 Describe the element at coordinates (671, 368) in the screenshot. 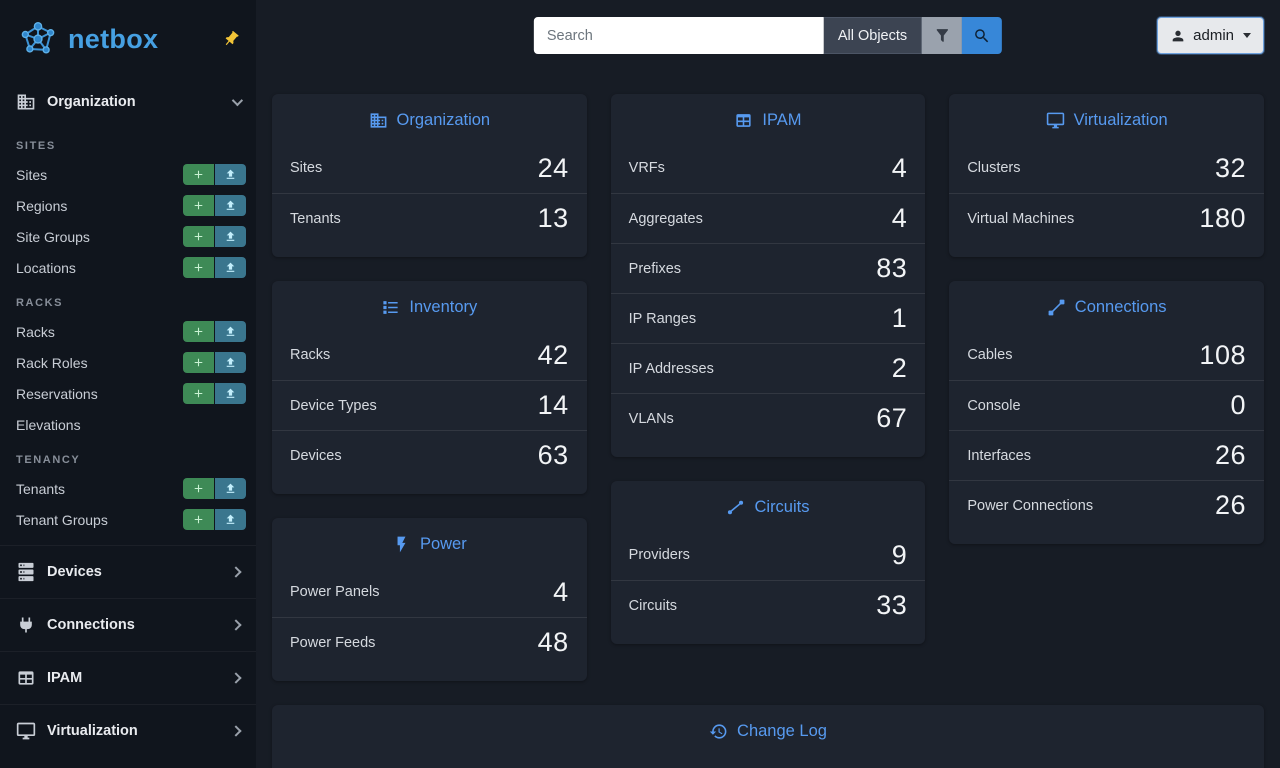

I see `stat-label: IP Addresses` at that location.